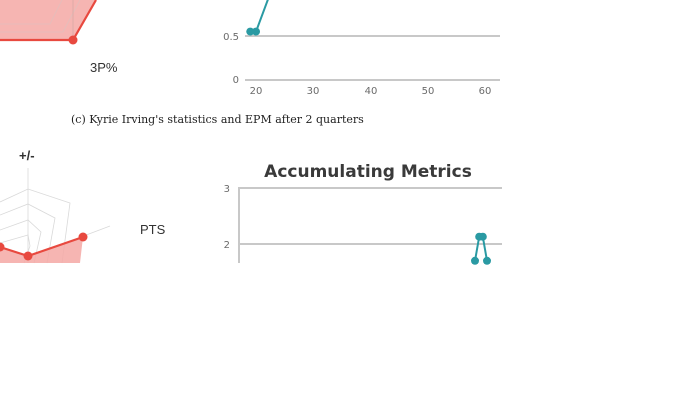  I want to click on epm-line, so click(259, 16).